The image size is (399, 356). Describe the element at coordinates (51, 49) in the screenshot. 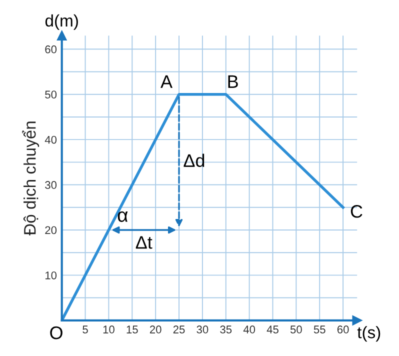

I see `y-tick-label: 60` at that location.